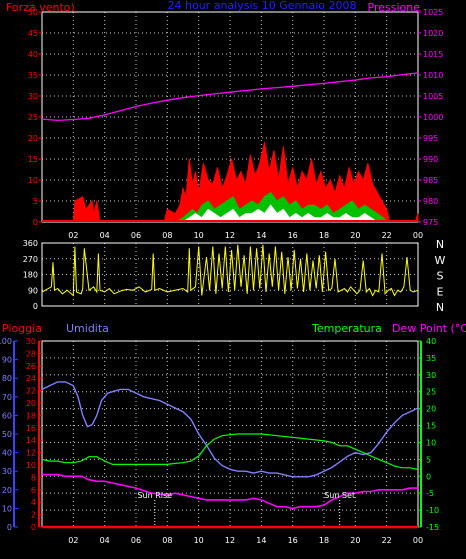 The width and height of the screenshot is (466, 559). What do you see at coordinates (261, 540) in the screenshot?
I see `hour-tick-label-bottom: 14` at bounding box center [261, 540].